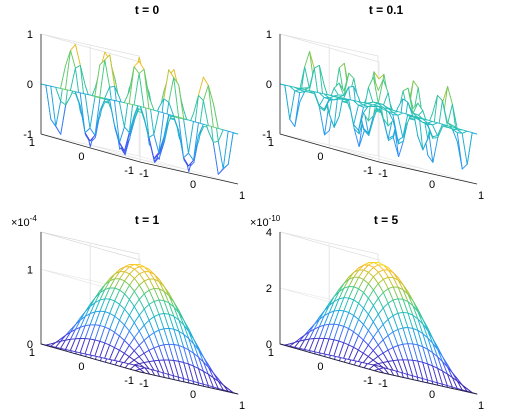 The height and width of the screenshot is (418, 531). I want to click on subplot-title: t = 5, so click(386, 220).